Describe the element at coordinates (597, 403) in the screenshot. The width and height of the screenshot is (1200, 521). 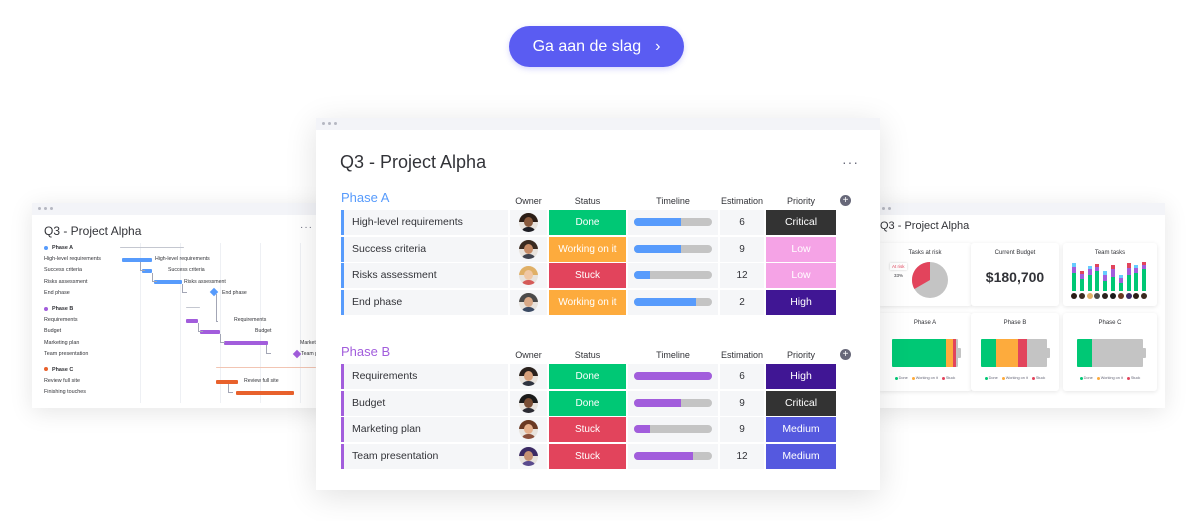
I see `table-row: Budget Done 9 Critical` at that location.